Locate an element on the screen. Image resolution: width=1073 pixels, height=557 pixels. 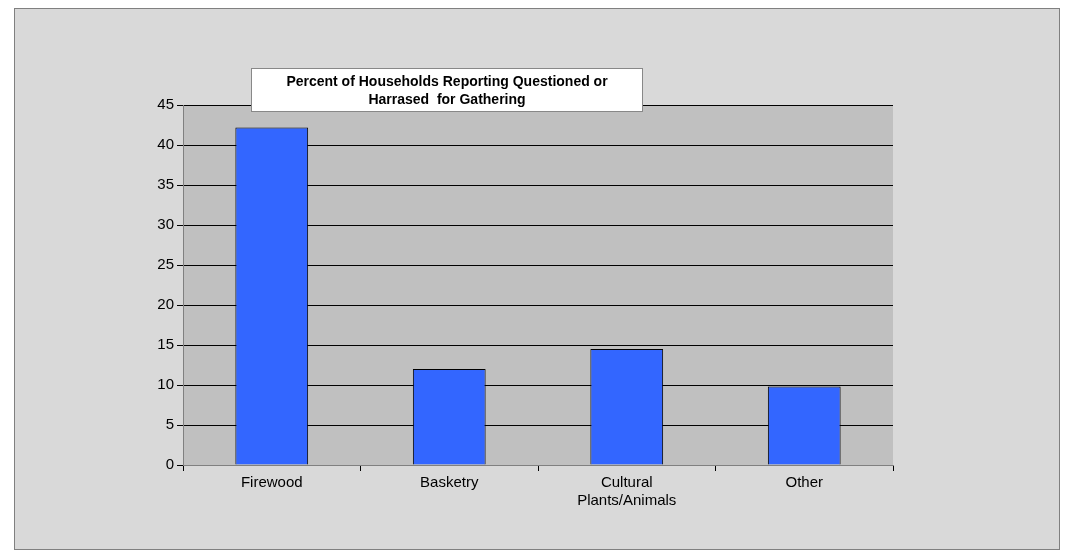
chart-title: Percent of Households Reporting Questioned or Harrased for Gathering is located at coordinates (447, 90).